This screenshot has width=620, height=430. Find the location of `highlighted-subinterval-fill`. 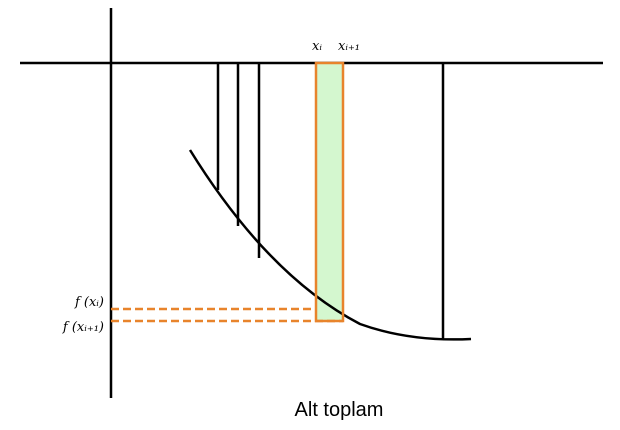

highlighted-subinterval-fill is located at coordinates (329, 192).